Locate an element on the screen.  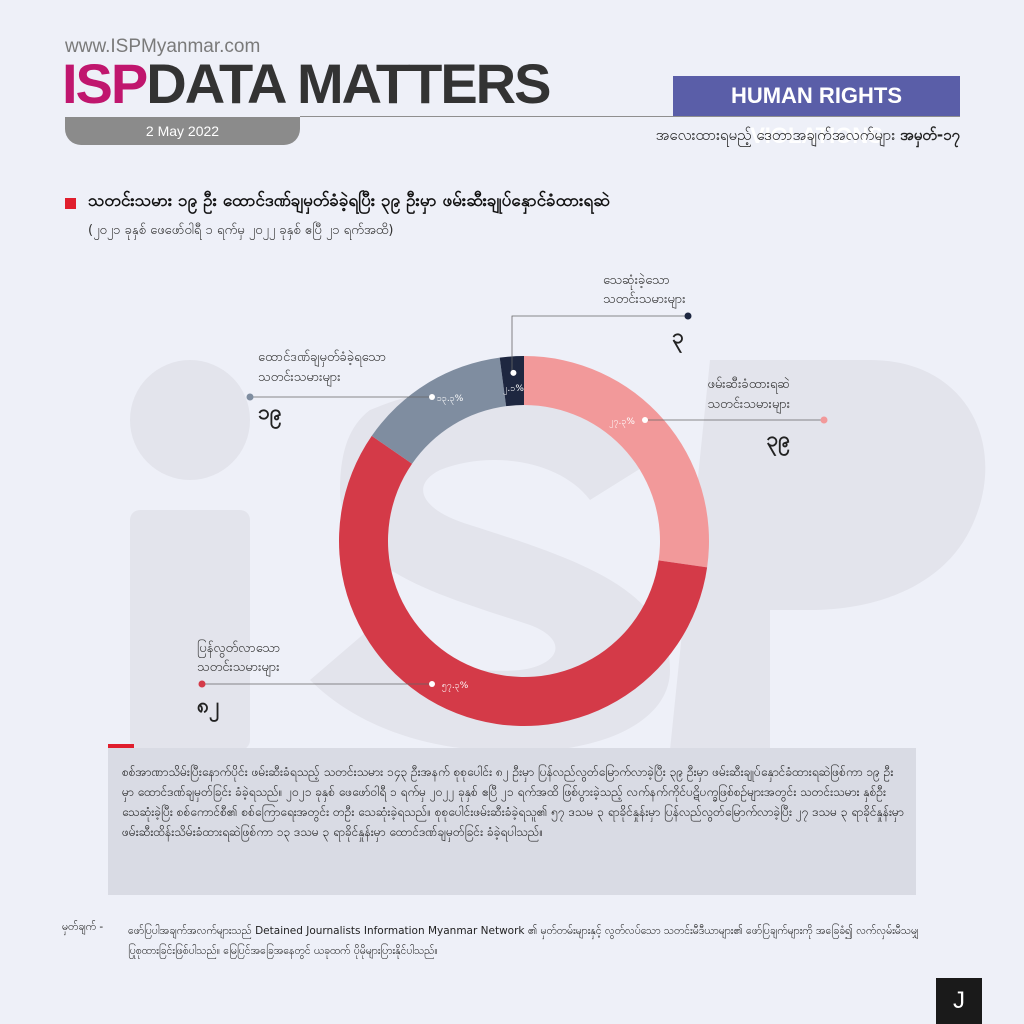
percent-label-1: ၅၇.၃% is located at coordinates (455, 686).